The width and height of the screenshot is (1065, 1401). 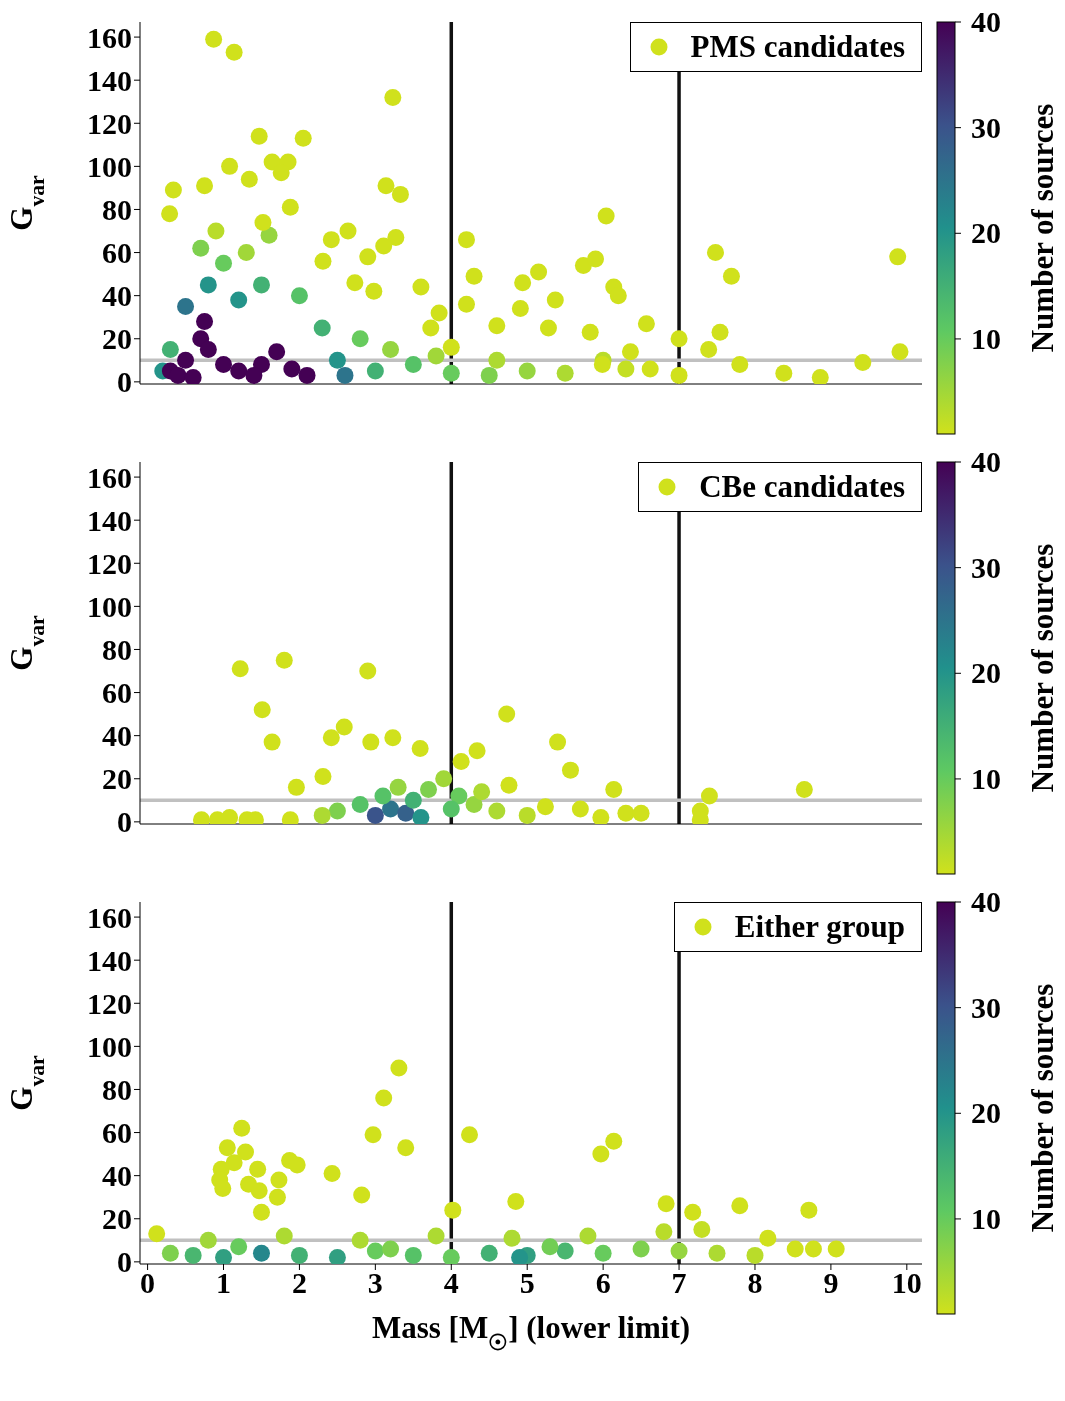 What do you see at coordinates (603, 1283) in the screenshot?
I see `x-tick-label: 6` at bounding box center [603, 1283].